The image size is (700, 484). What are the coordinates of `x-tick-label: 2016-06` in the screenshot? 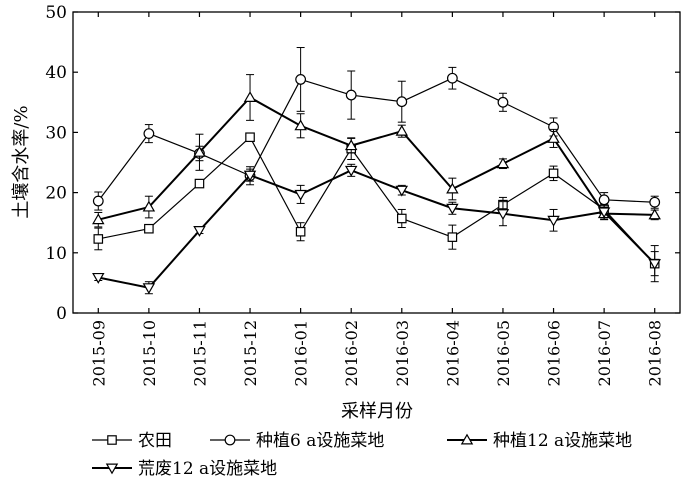 It's located at (554, 353).